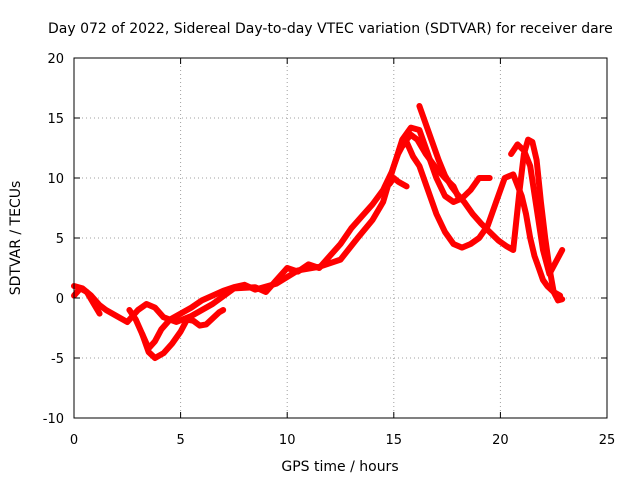 This screenshot has height=480, width=640. Describe the element at coordinates (53, 419) in the screenshot. I see `y-tick-label: -10` at that location.